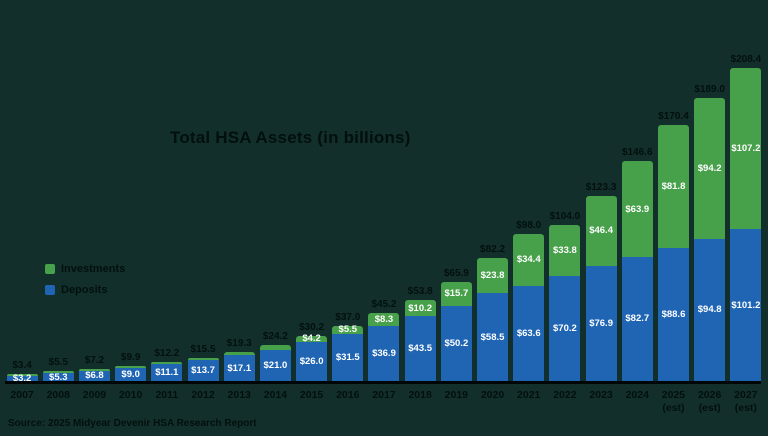  I want to click on x-tick-2008: 2008, so click(58, 402).